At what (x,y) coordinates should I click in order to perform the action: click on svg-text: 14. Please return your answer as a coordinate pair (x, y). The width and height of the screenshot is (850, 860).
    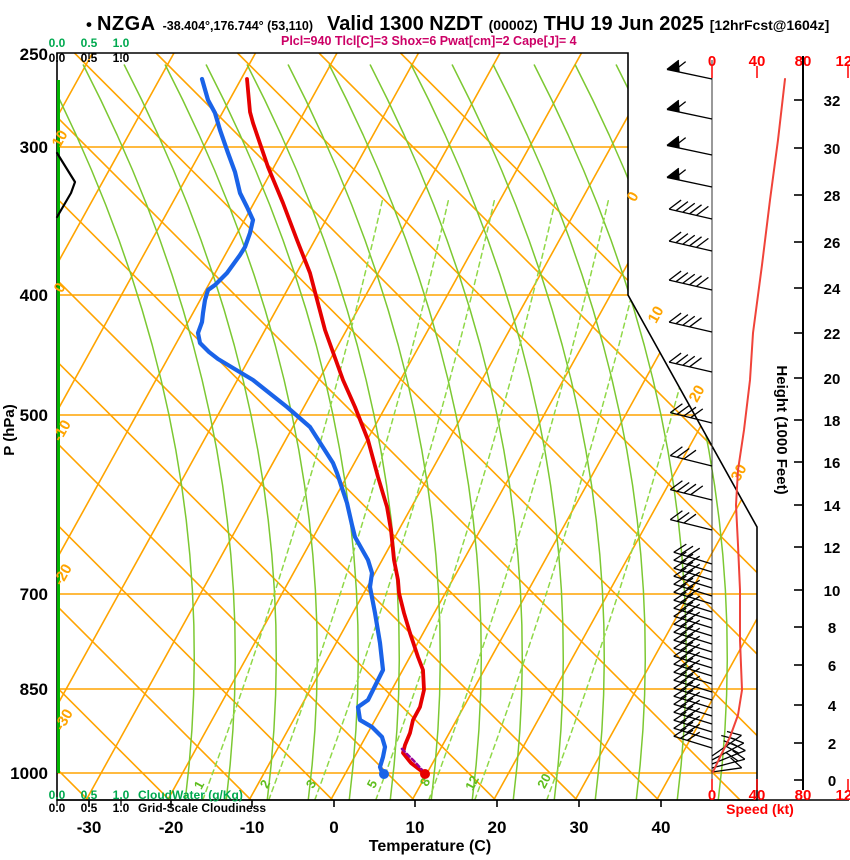
    Looking at the image, I should click on (832, 506).